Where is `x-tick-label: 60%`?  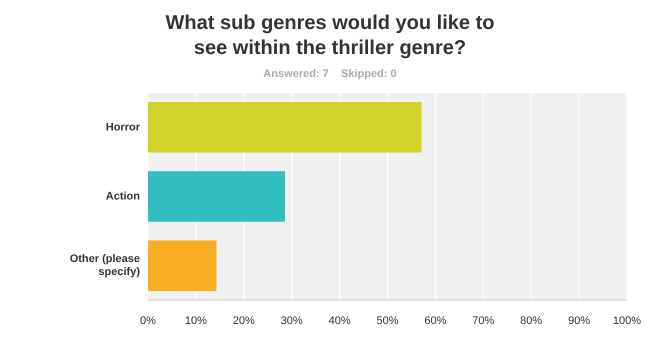 x-tick-label: 60% is located at coordinates (435, 321).